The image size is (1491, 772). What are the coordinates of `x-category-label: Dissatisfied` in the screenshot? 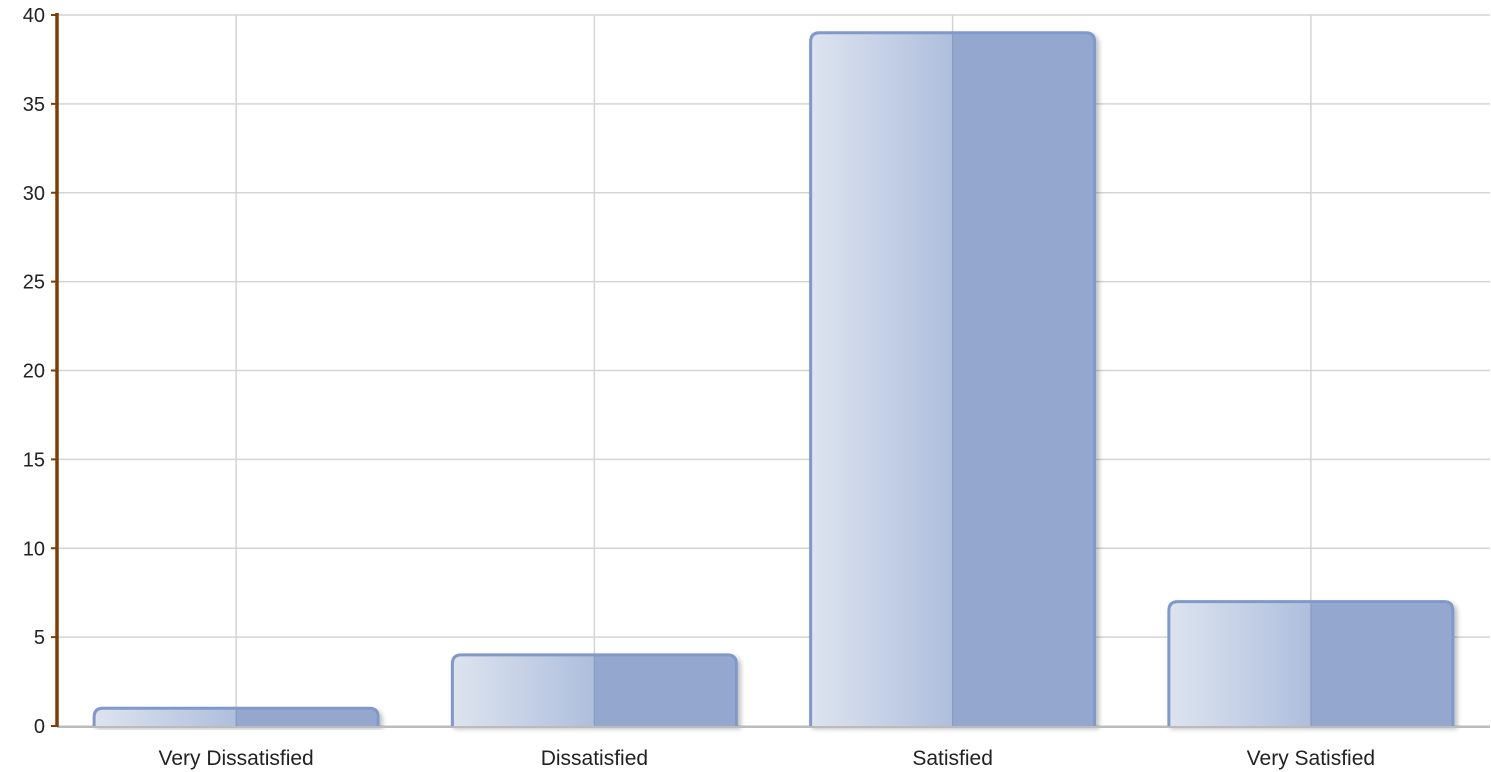 It's located at (594, 758).